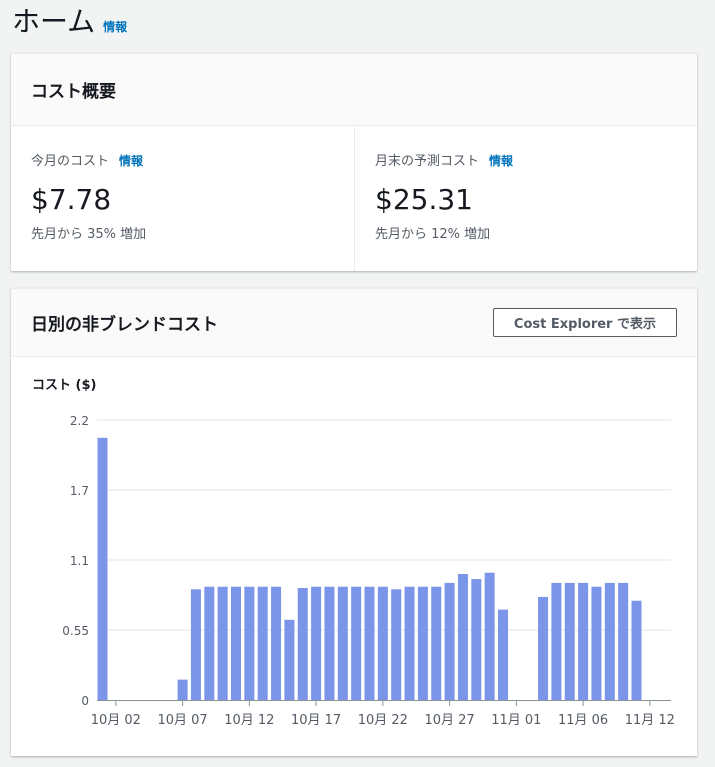 This screenshot has height=767, width=715. What do you see at coordinates (182, 720) in the screenshot?
I see `x-tick-label: 10月 07` at bounding box center [182, 720].